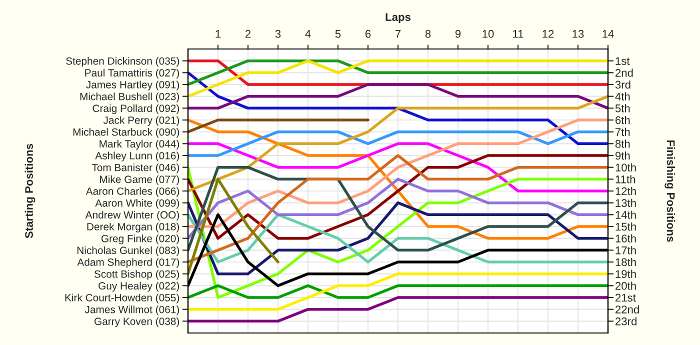 This screenshot has width=700, height=345. What do you see at coordinates (368, 34) in the screenshot?
I see `x-tick-label: 6` at bounding box center [368, 34].